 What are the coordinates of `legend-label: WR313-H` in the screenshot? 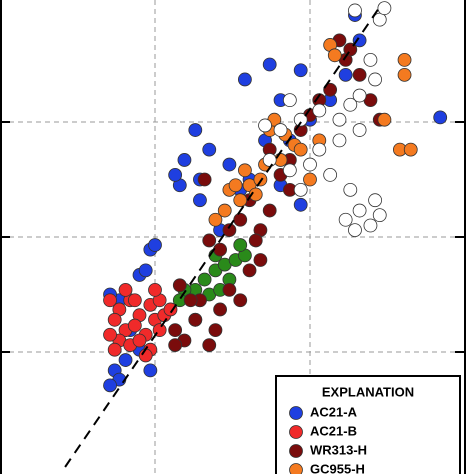 It's located at (338, 449).